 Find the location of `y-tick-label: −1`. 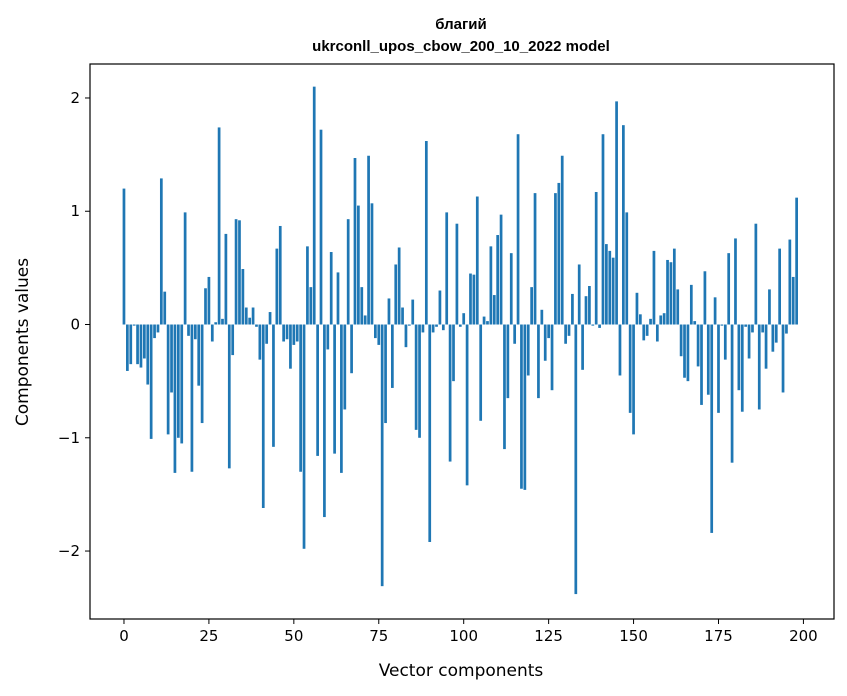

y-tick-label: −1 is located at coordinates (69, 438).